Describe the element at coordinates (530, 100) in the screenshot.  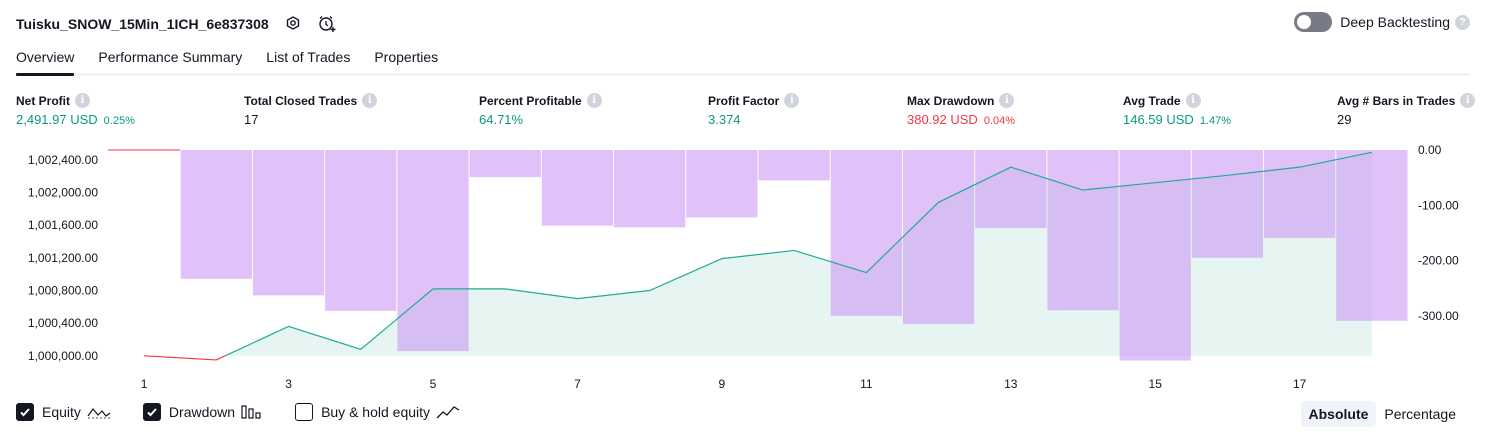
I see `metric-label: Percent Profitable` at that location.